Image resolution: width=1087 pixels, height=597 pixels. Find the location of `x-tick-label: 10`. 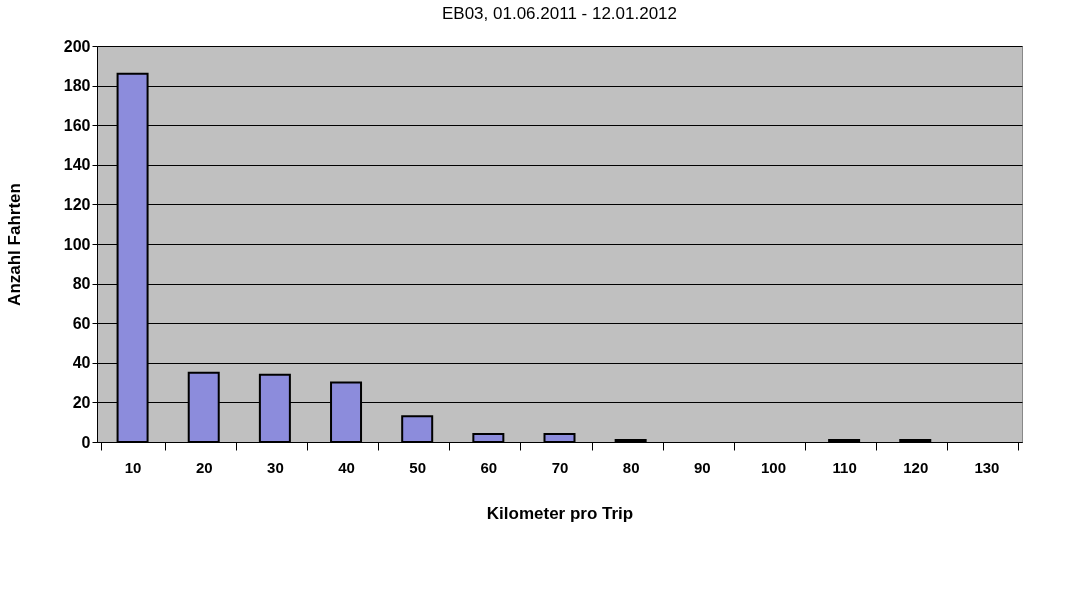

x-tick-label: 10 is located at coordinates (133, 467).